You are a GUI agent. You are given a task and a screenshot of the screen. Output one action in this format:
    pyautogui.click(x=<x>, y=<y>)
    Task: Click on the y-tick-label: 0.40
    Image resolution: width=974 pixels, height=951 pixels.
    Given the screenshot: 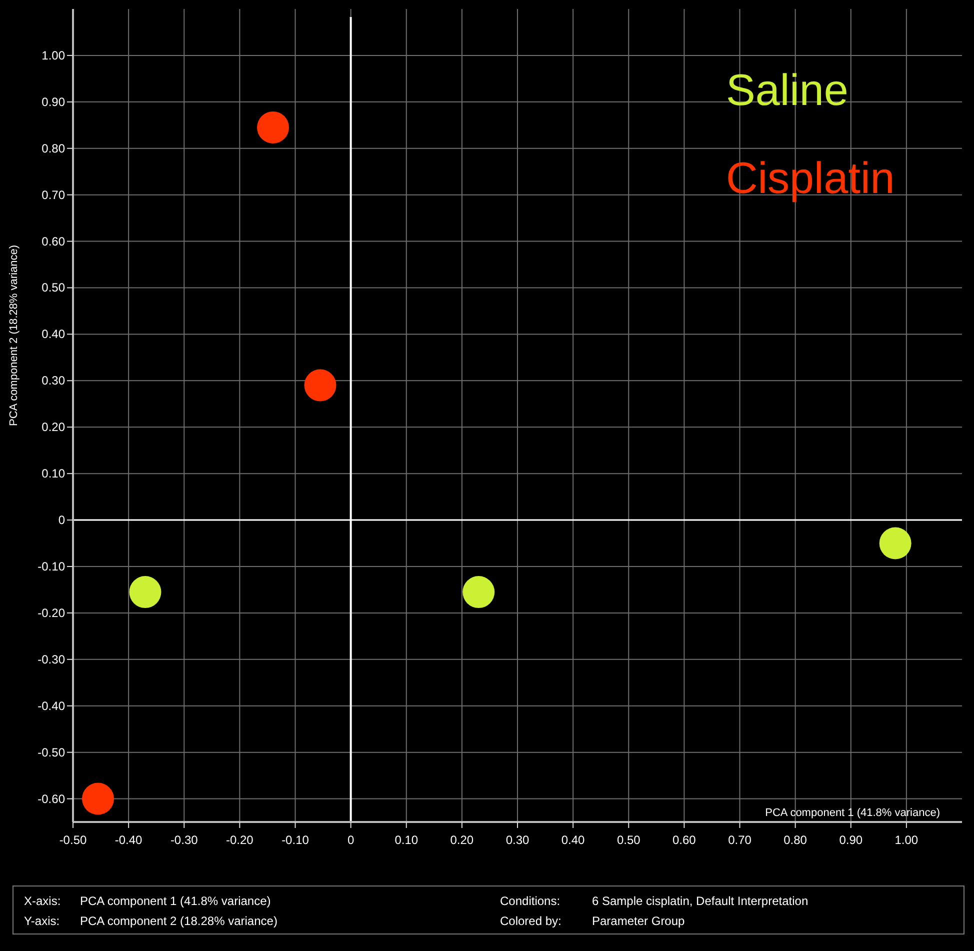 What is the action you would take?
    pyautogui.click(x=54, y=334)
    